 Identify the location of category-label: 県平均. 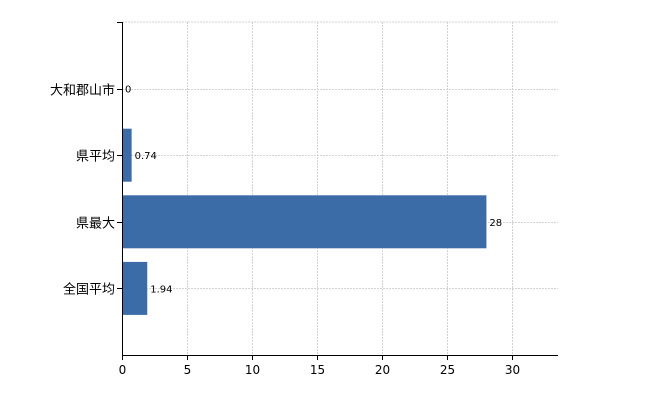
(95, 157).